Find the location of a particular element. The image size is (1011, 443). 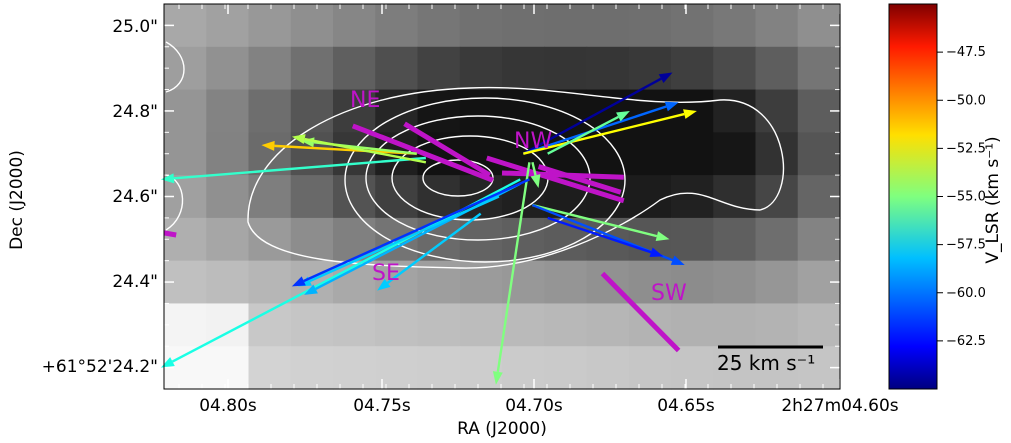

colorbar-tick-label: −57.5 is located at coordinates (966, 245).